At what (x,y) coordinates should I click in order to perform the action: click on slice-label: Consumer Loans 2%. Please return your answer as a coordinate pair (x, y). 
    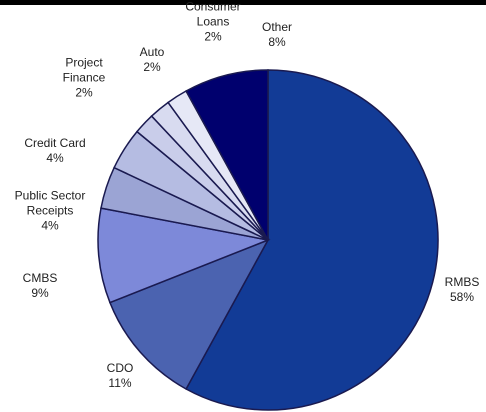
    Looking at the image, I should click on (213, 22).